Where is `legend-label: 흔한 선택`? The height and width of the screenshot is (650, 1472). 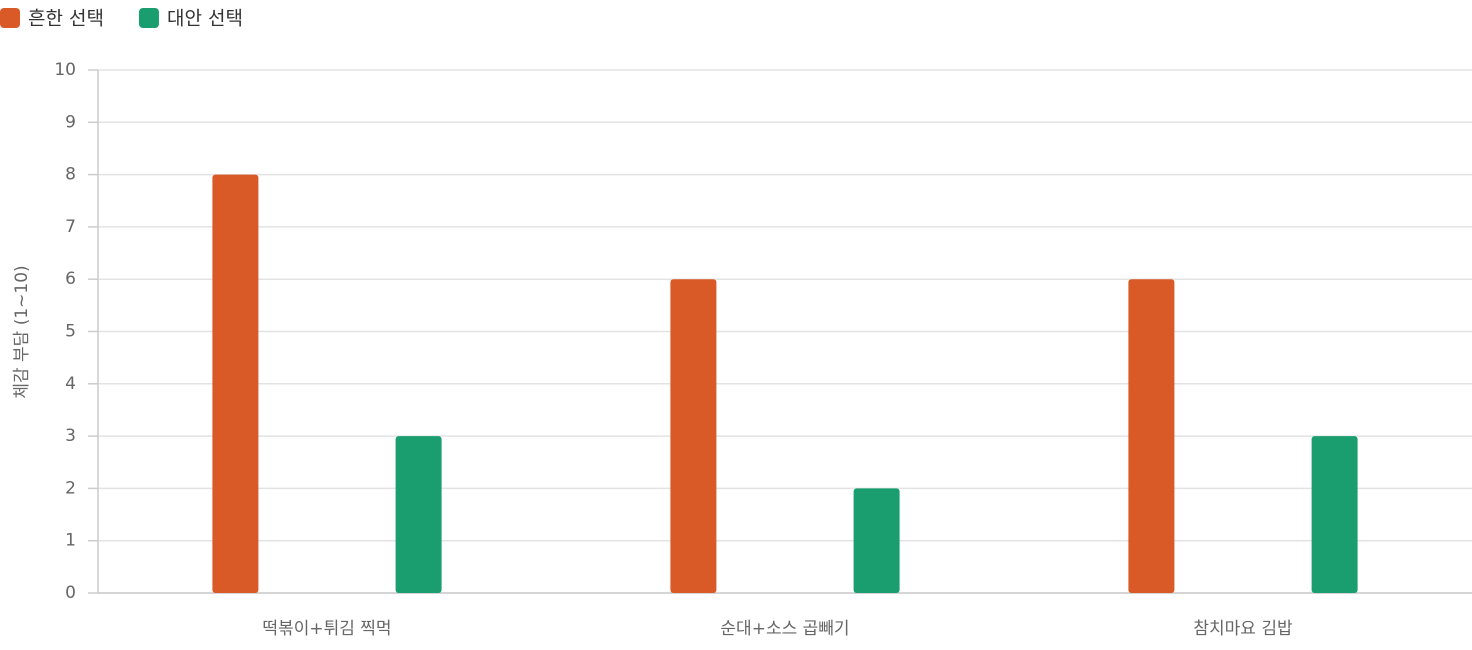
legend-label: 흔한 선택 is located at coordinates (66, 19).